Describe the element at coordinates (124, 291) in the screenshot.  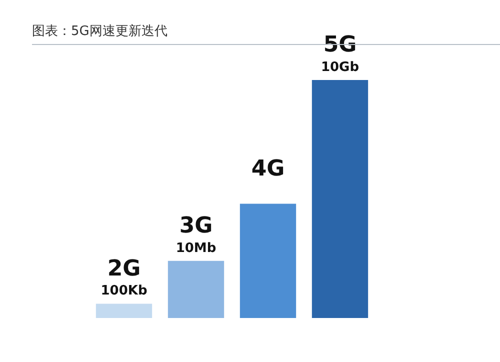
I see `annotation: 100Kb` at that location.